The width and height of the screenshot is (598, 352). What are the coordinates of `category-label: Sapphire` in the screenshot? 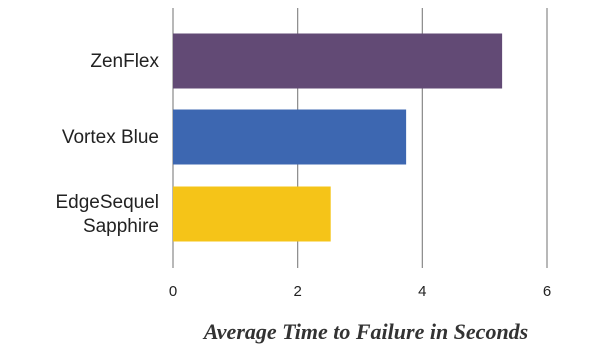 It's located at (121, 226).